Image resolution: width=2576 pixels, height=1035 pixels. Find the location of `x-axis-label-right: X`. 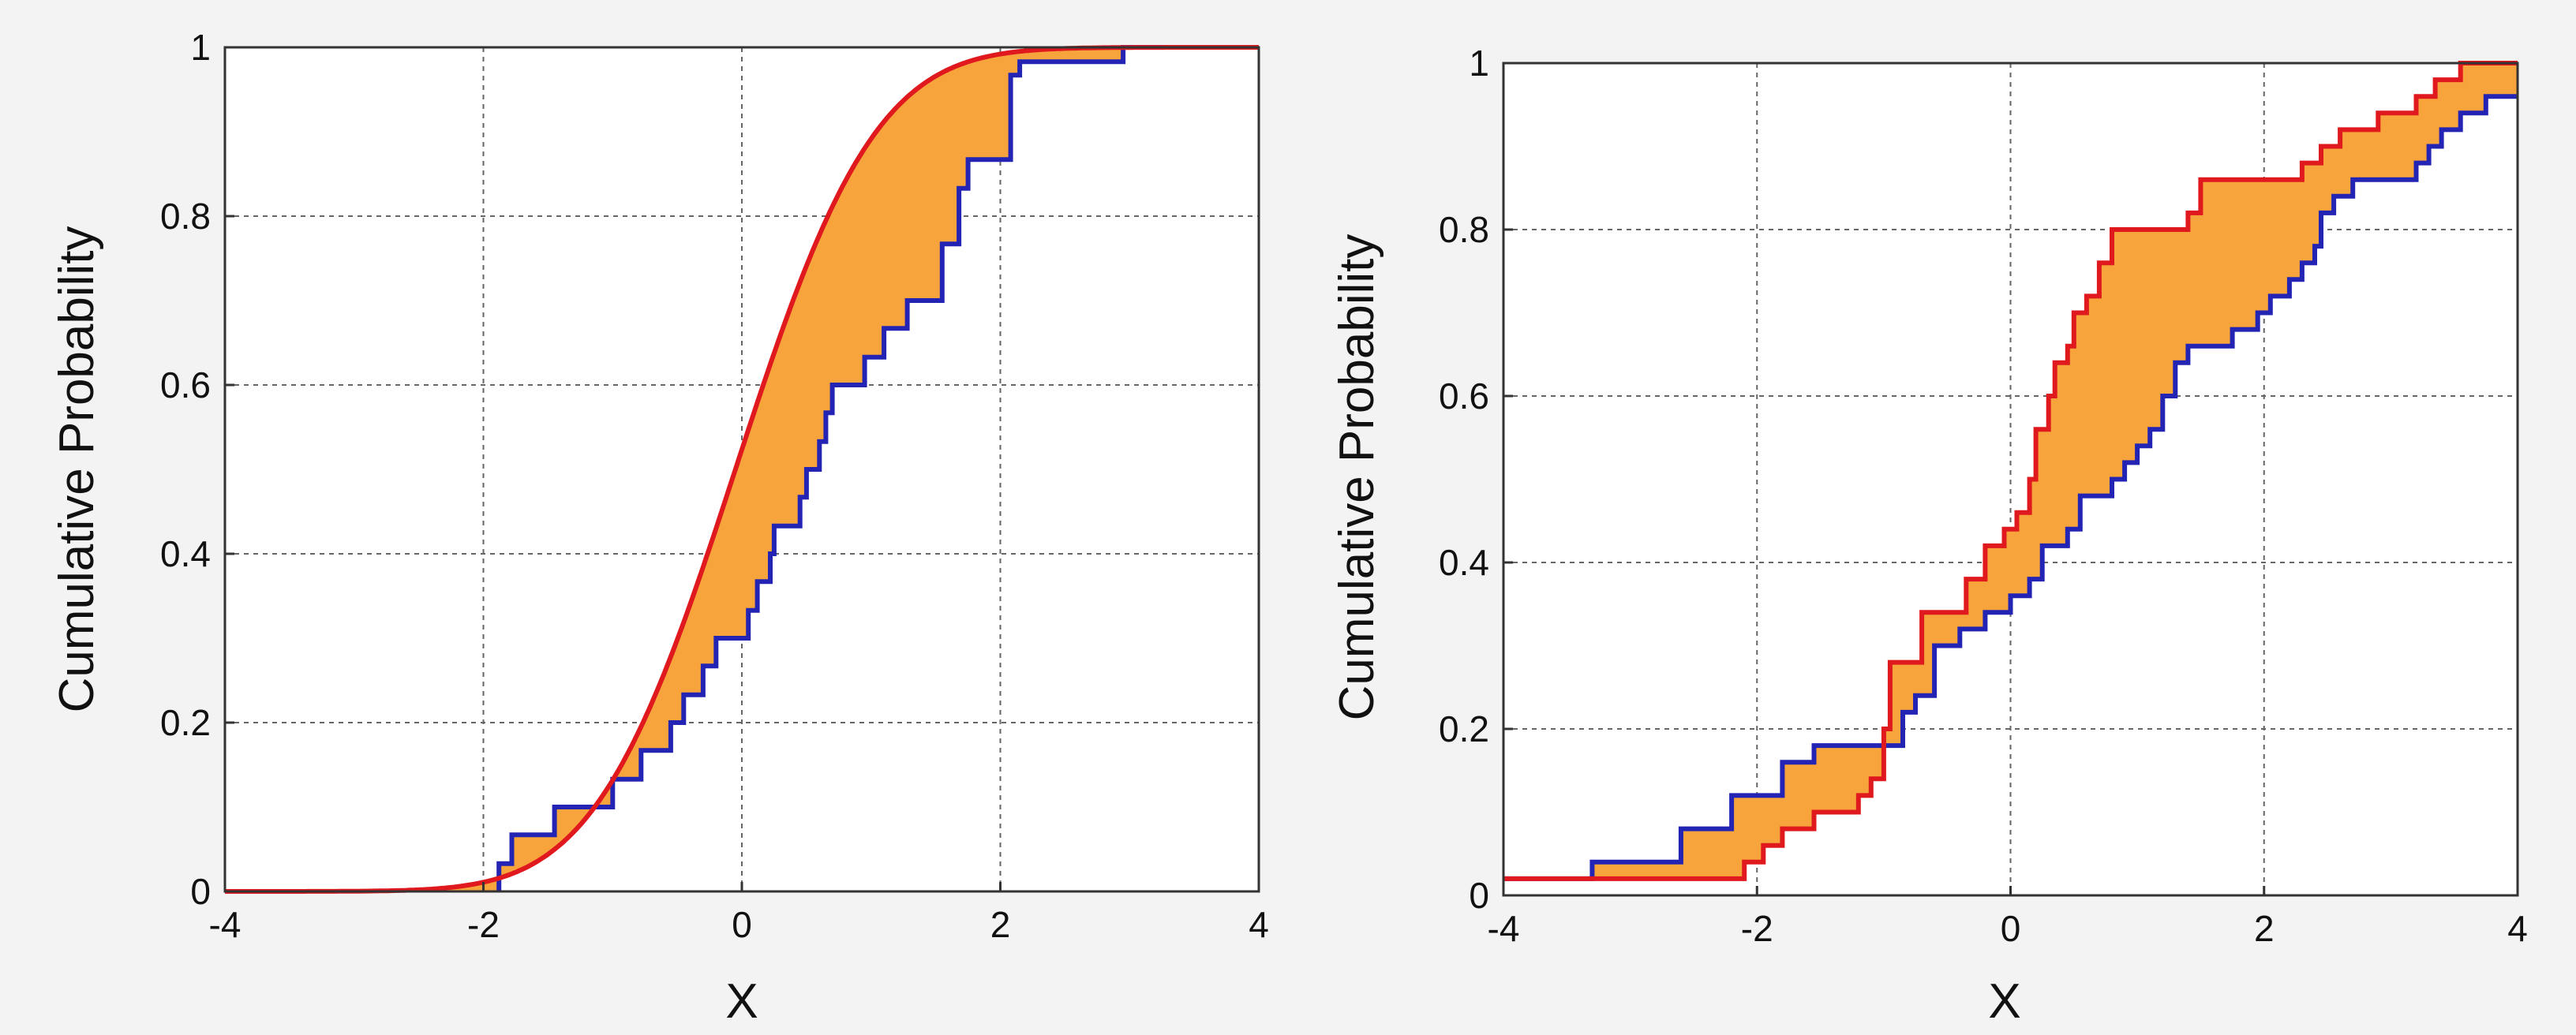

x-axis-label-right: X is located at coordinates (2004, 1001).